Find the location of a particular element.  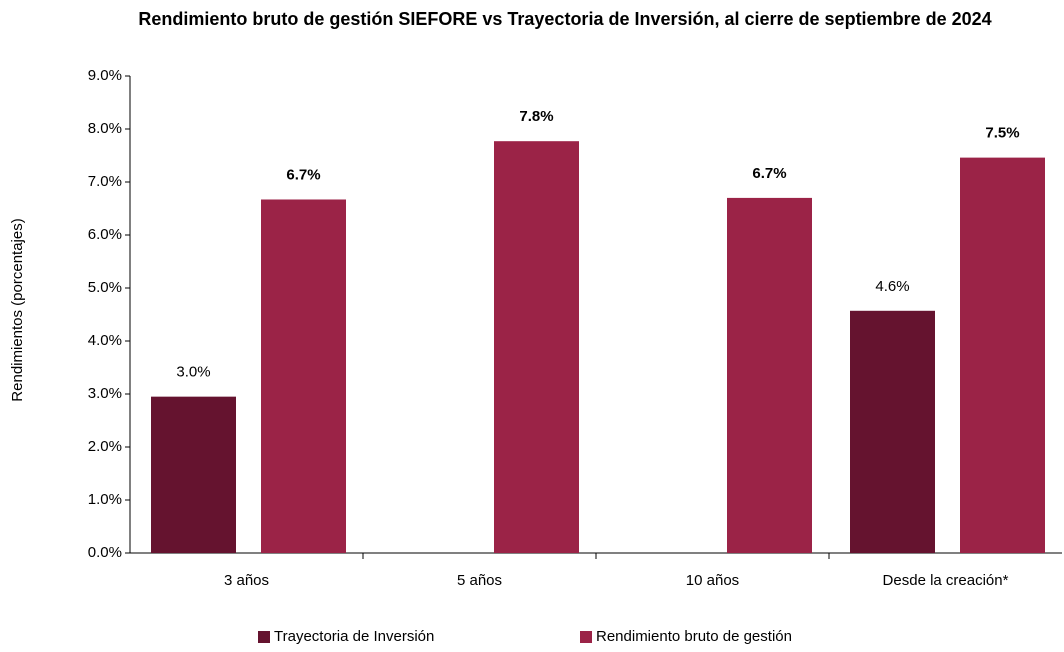

y-tick-label: 6.0% is located at coordinates (105, 234).